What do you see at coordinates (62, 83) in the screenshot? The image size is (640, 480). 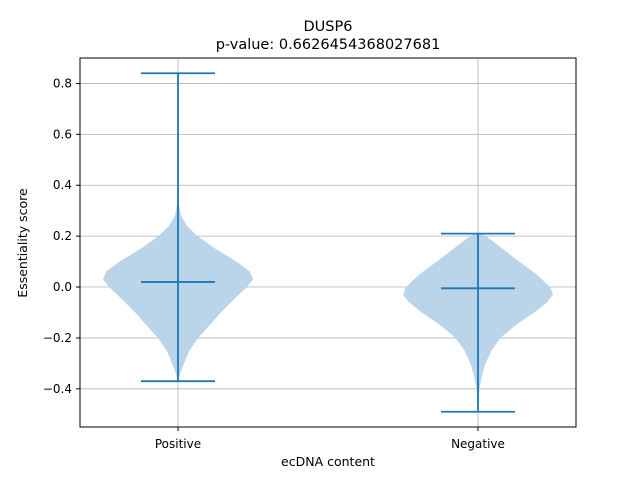 I see `y-tick-label: 0.8` at bounding box center [62, 83].